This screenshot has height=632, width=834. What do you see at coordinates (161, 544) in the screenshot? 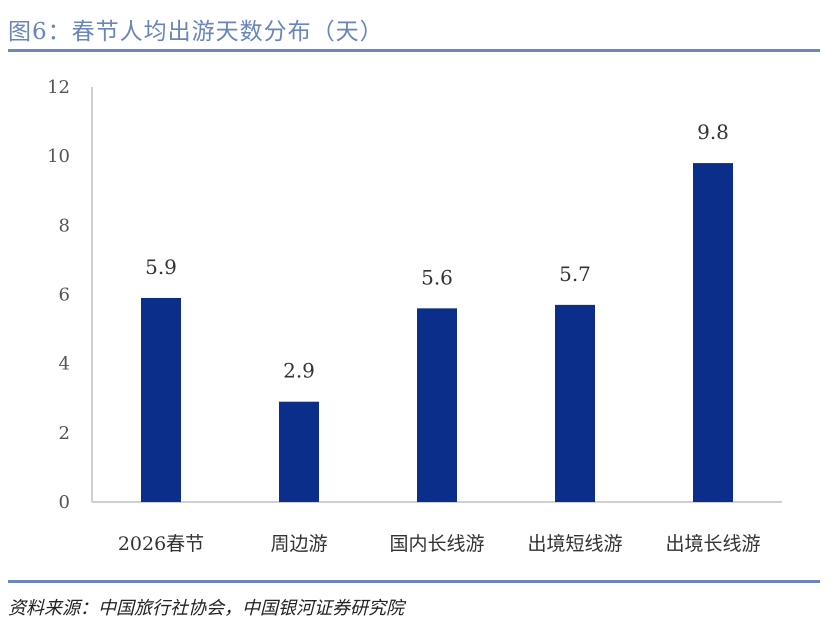
I see `x-tick-label: 2026春节` at bounding box center [161, 544].